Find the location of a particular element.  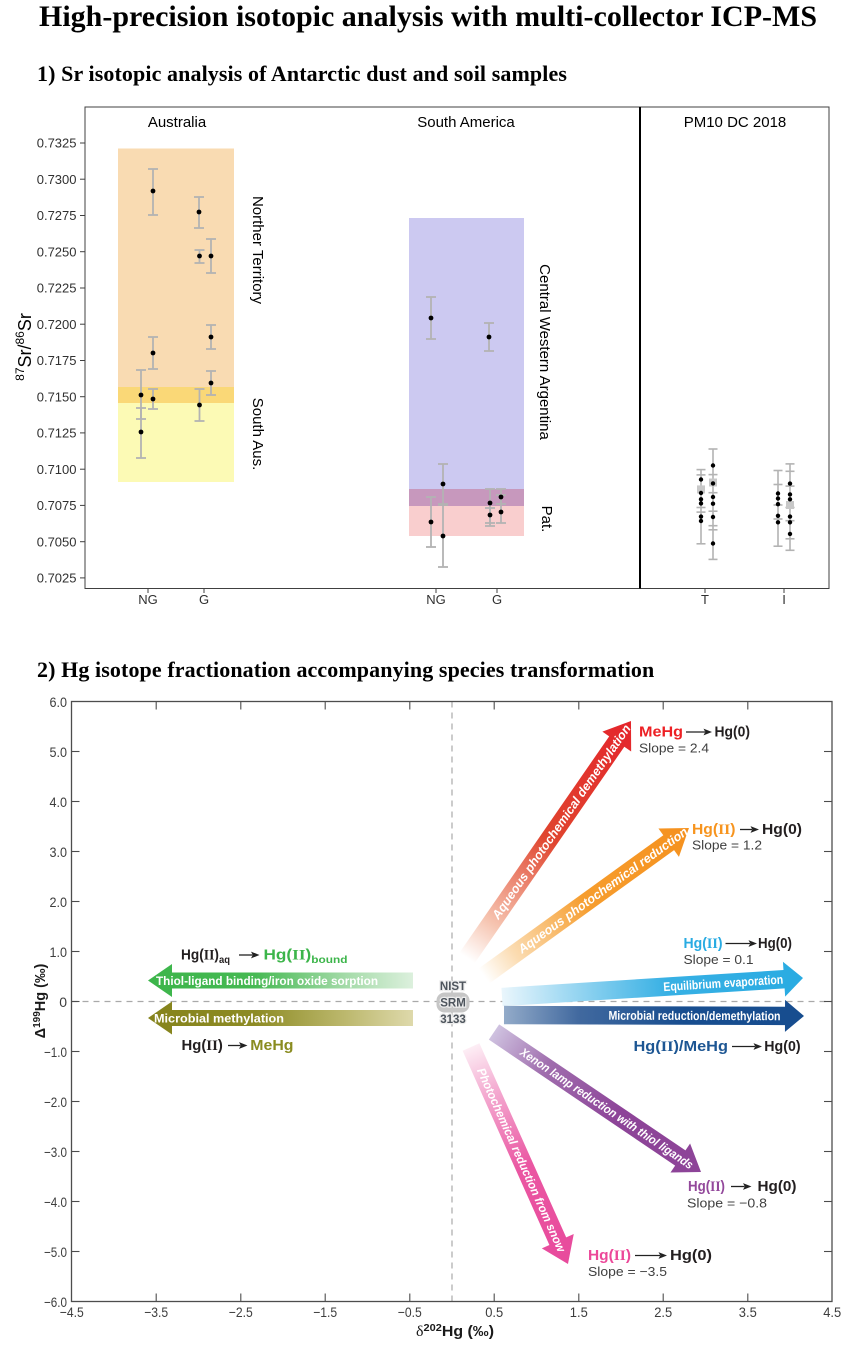

svg-text: 1.5 is located at coordinates (579, 1312).